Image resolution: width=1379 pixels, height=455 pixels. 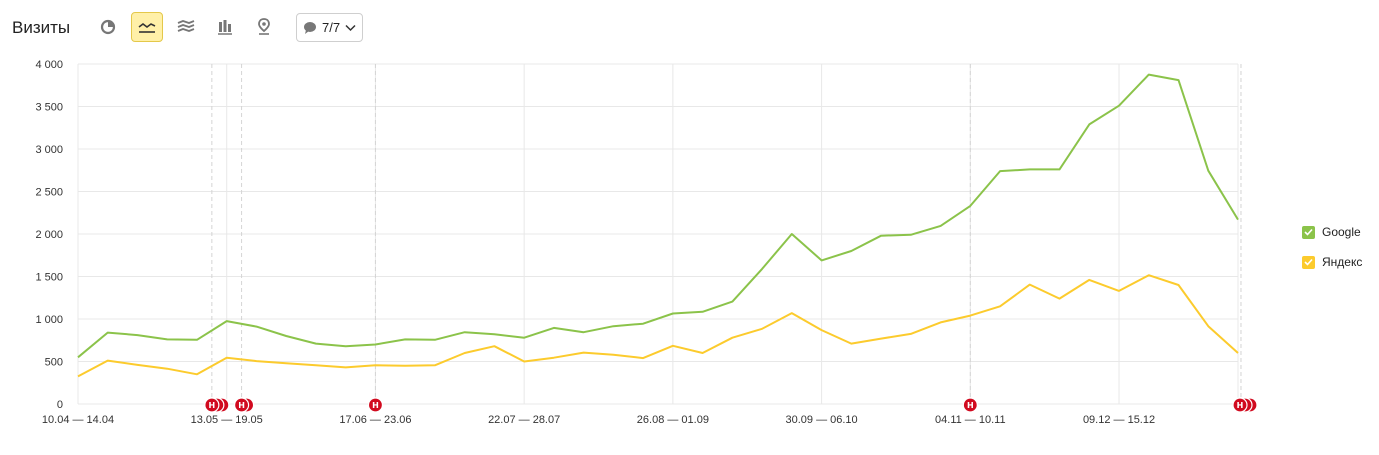 What do you see at coordinates (78, 420) in the screenshot?
I see `x-tick-label: 10.04 — 14.04` at bounding box center [78, 420].